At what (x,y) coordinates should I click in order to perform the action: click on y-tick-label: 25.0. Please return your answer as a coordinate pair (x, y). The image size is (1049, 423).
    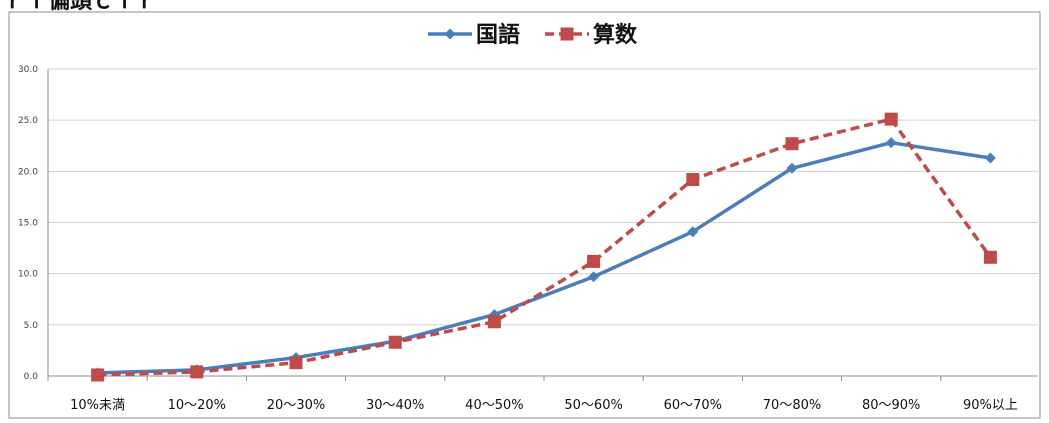
    Looking at the image, I should click on (28, 121).